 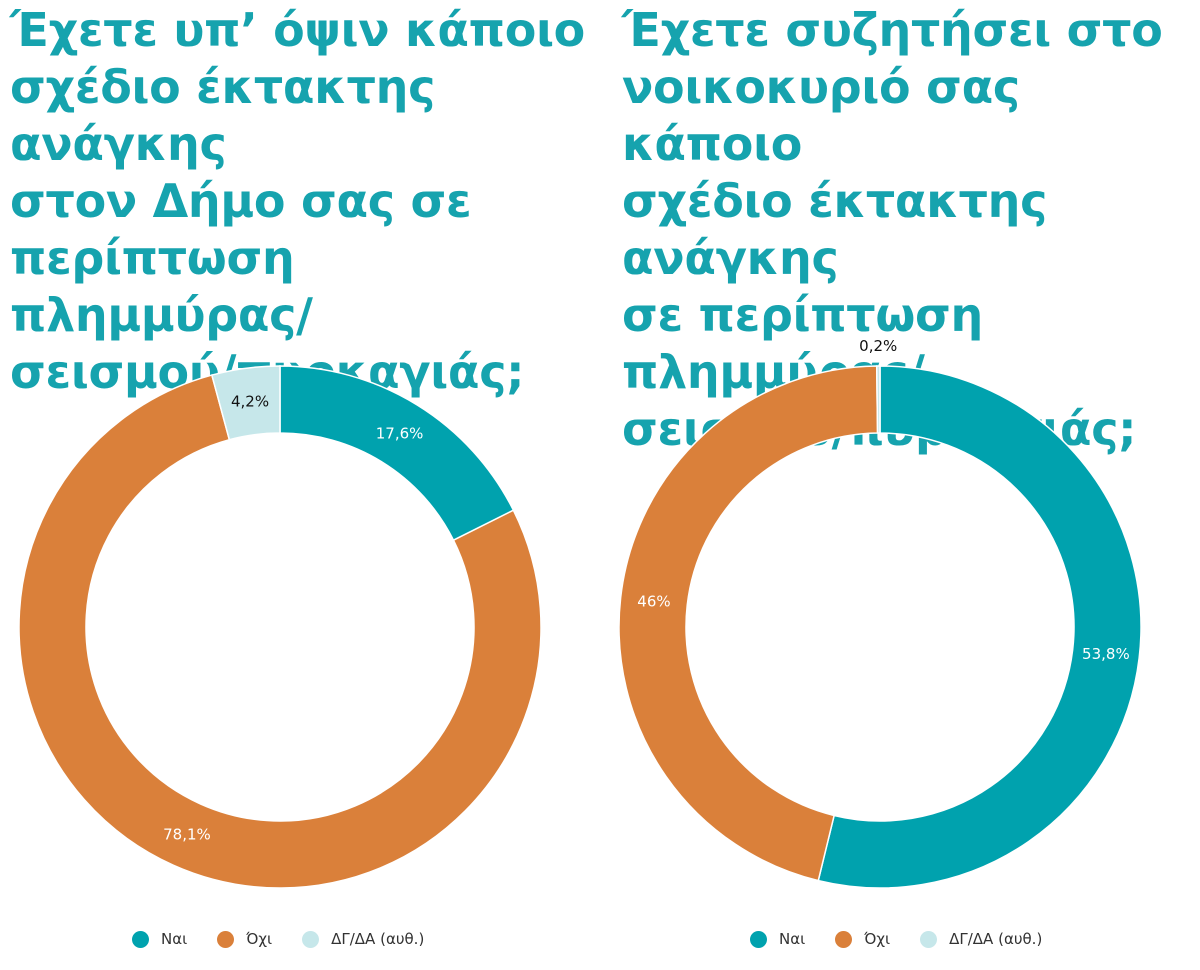 What do you see at coordinates (878, 346) in the screenshot?
I see `slice-label-dont-know: 0,2%` at bounding box center [878, 346].